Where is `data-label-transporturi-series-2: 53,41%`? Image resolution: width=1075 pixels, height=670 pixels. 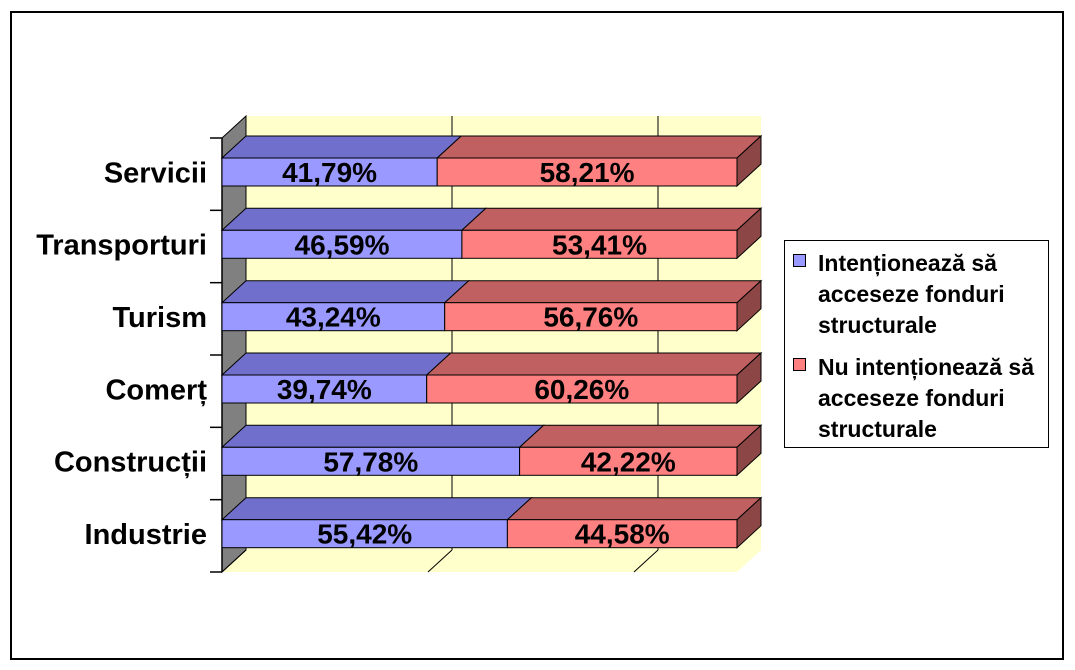
data-label-transporturi-series-2: 53,41% is located at coordinates (599, 244).